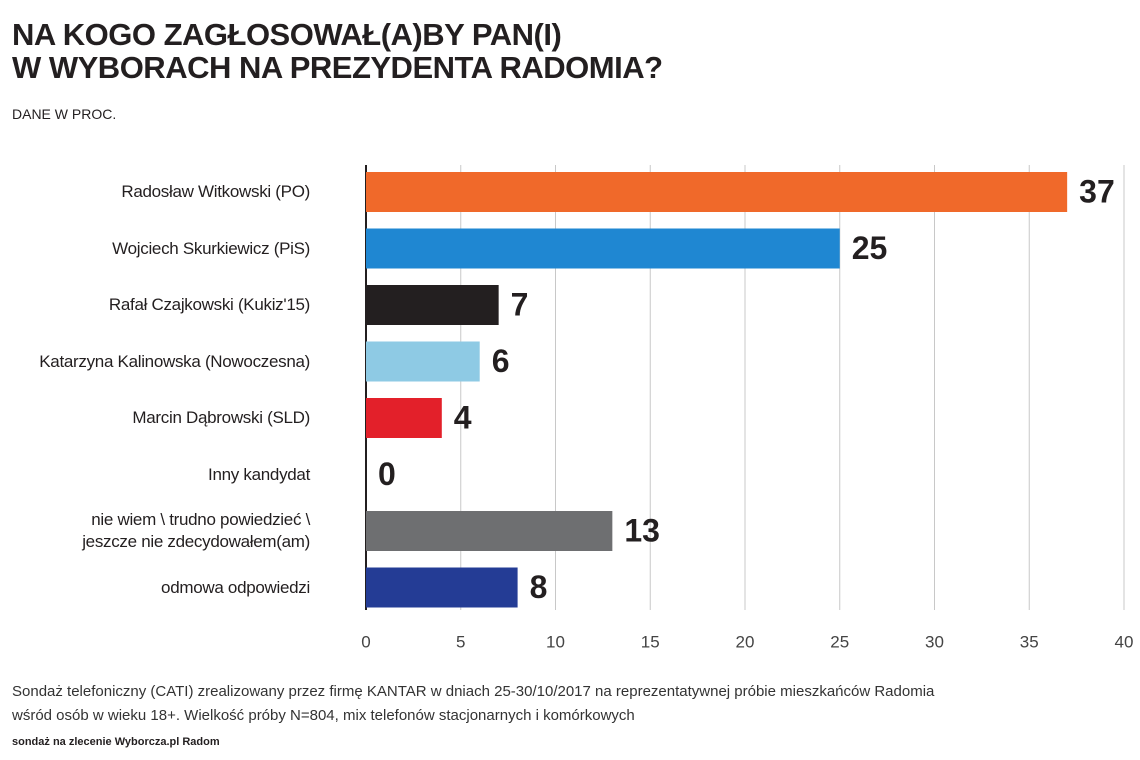 The width and height of the screenshot is (1140, 760). Describe the element at coordinates (221, 417) in the screenshot. I see `category-label: Marcin Dąbrowski (SLD)` at that location.